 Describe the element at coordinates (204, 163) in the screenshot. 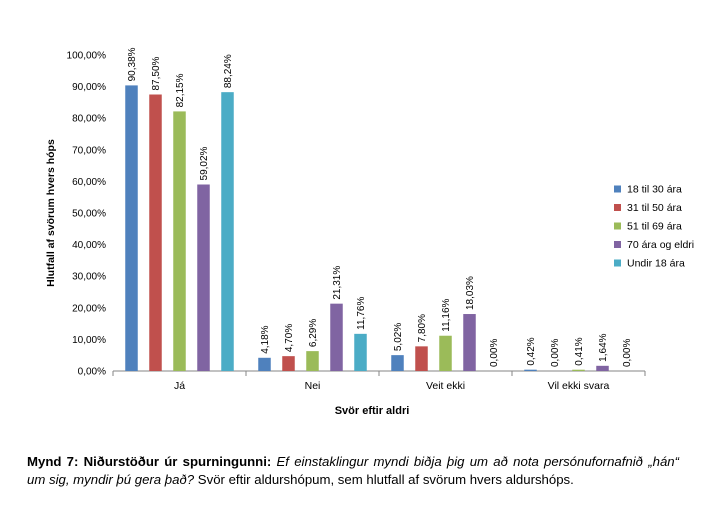

I see `data-label: 59,02%` at that location.